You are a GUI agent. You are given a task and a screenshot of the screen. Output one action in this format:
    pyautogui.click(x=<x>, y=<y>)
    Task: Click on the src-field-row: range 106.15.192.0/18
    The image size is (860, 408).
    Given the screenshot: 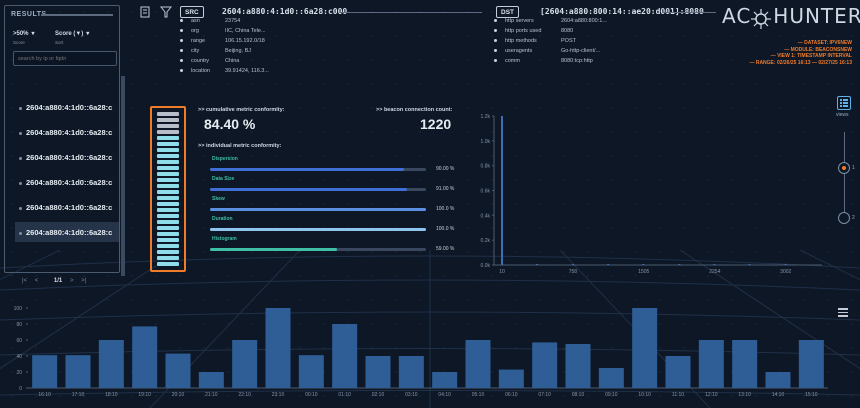 What is the action you would take?
    pyautogui.click(x=222, y=41)
    